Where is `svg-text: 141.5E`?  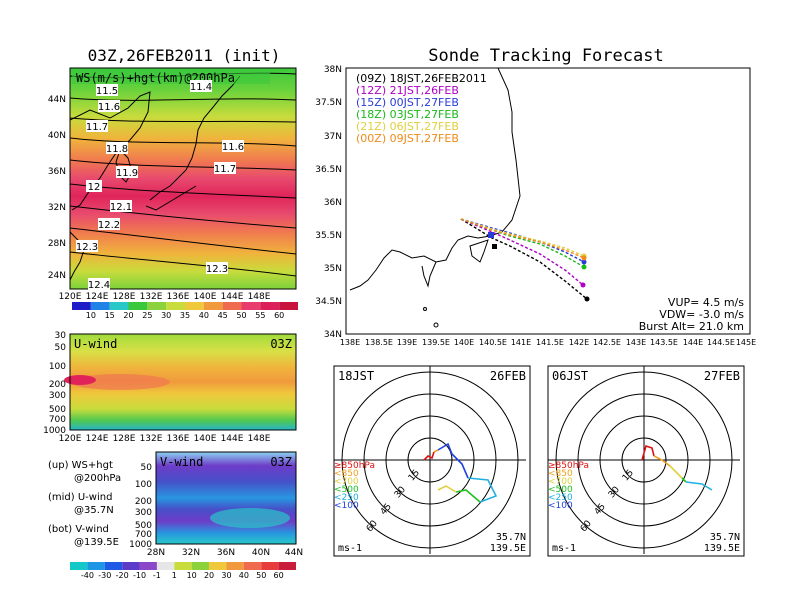
svg-text: 141.5E is located at coordinates (550, 342).